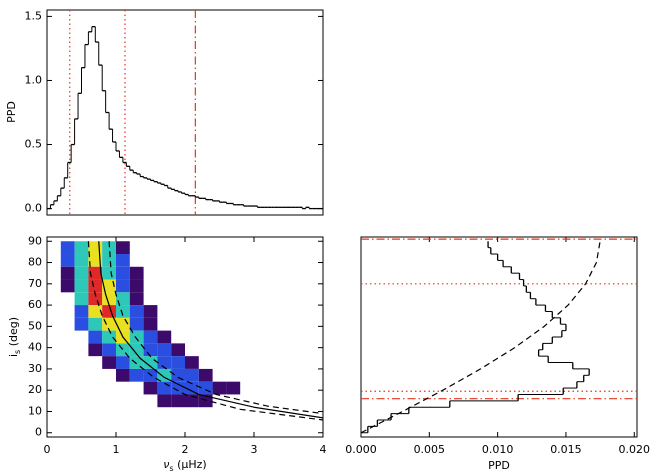  I want to click on y-tick-label: 0, so click(38, 432).